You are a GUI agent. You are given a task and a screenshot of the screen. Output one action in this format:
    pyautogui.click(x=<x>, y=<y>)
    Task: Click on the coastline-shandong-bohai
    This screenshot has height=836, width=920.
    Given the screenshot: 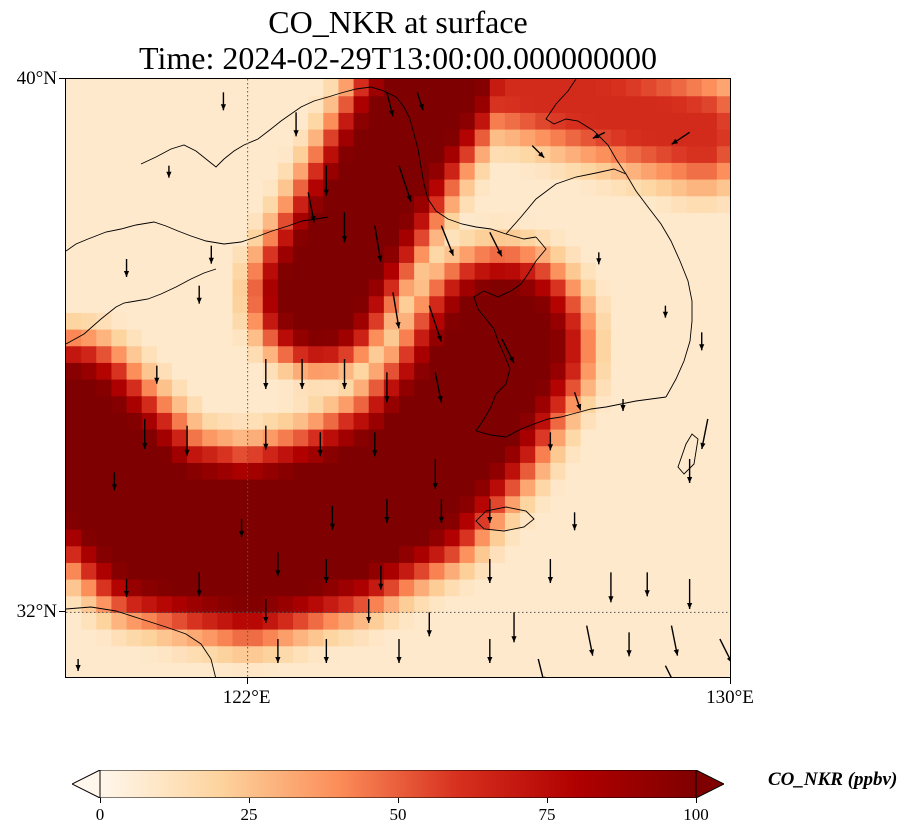 What is the action you would take?
    pyautogui.click(x=197, y=234)
    